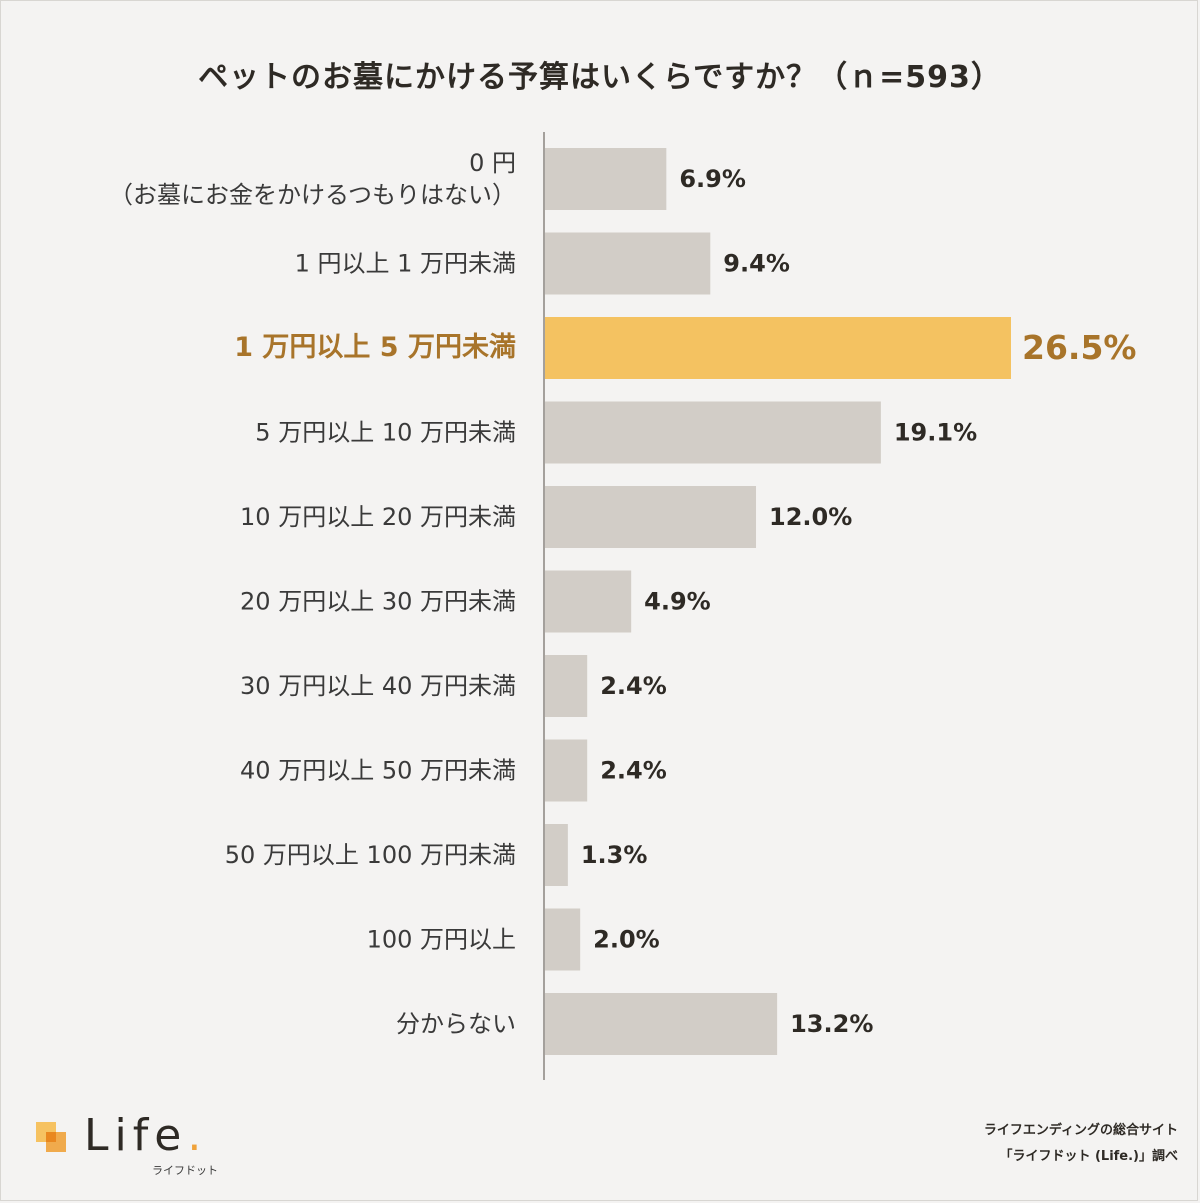 The width and height of the screenshot is (1200, 1203). What do you see at coordinates (831, 1024) in the screenshot?
I see `value-label-10: 13.2%` at bounding box center [831, 1024].